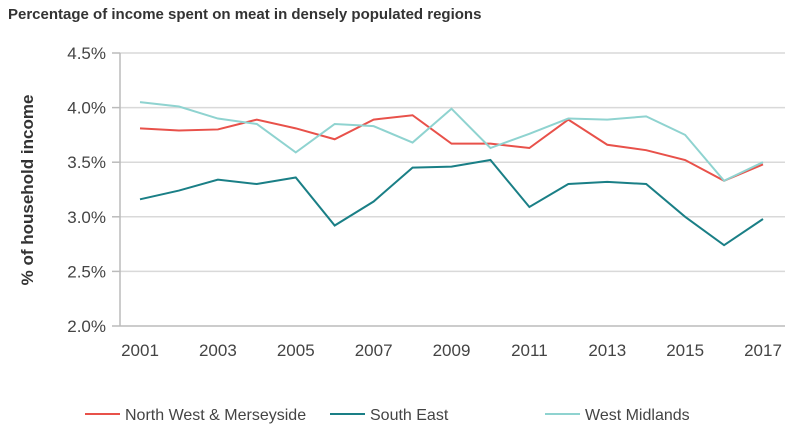 The height and width of the screenshot is (439, 800). What do you see at coordinates (215, 415) in the screenshot?
I see `legend-label: North West & Merseyside` at bounding box center [215, 415].